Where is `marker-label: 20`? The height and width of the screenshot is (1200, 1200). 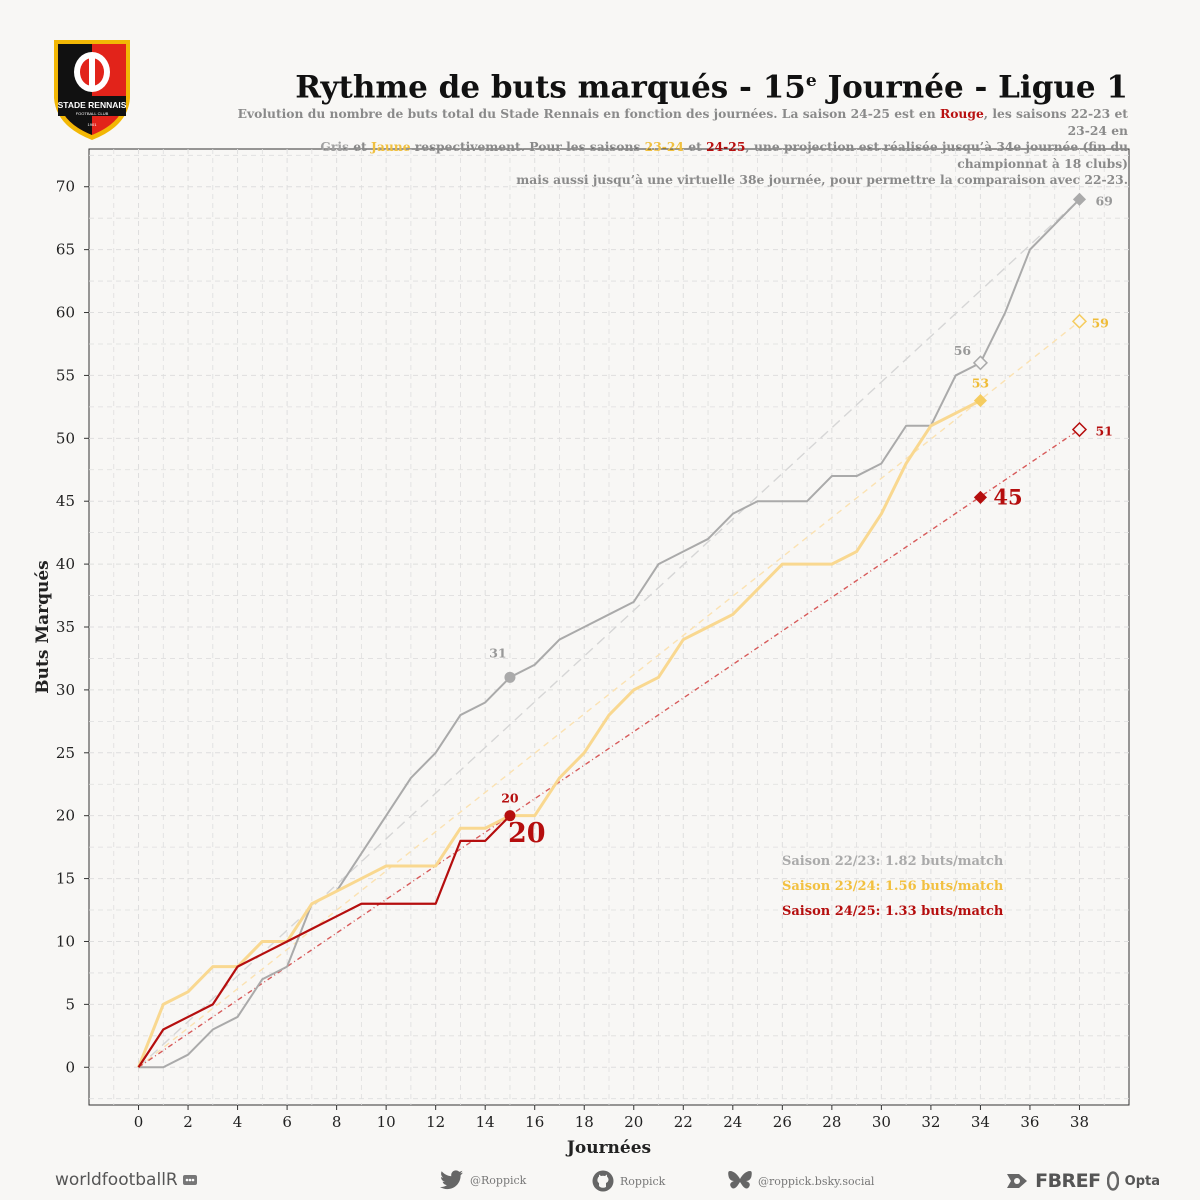
marker-label: 20 is located at coordinates (510, 798).